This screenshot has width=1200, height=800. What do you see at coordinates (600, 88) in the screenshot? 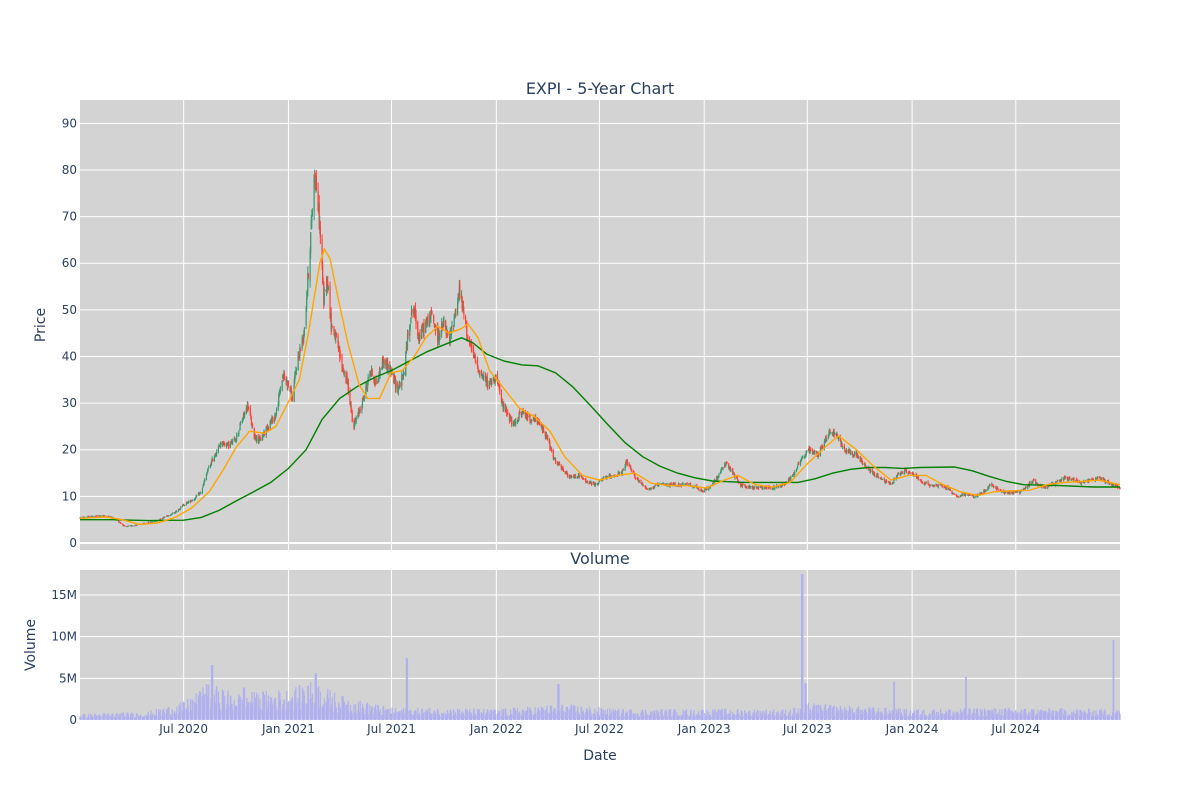
I see `price-chart-title: EXPI - 5-Year Chart` at bounding box center [600, 88].